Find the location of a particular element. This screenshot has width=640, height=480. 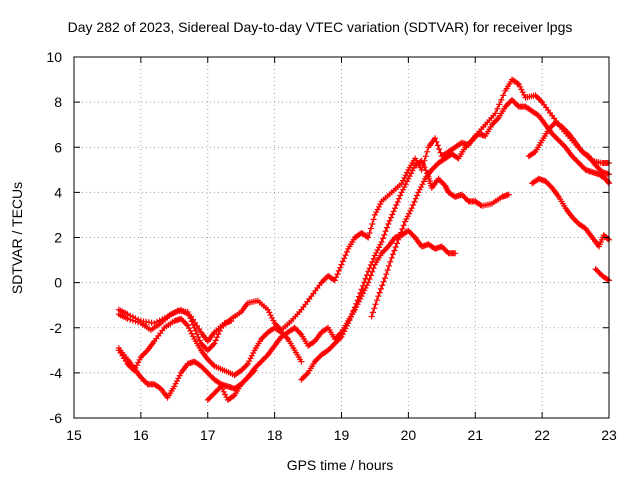

y-tick-label: 6 is located at coordinates (58, 147).